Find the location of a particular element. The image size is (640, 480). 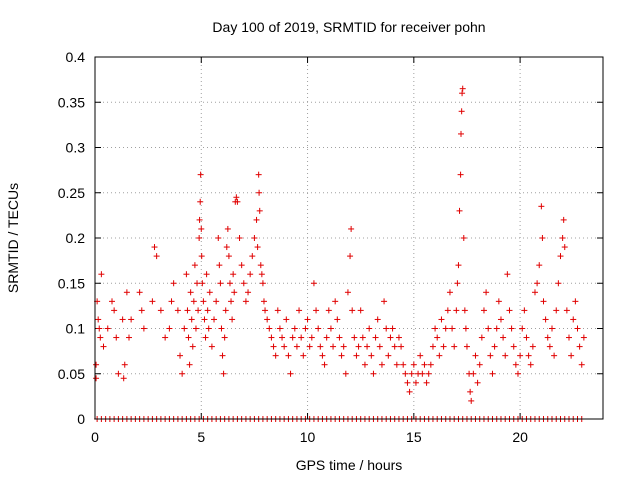

y-tick-label: 0.1 is located at coordinates (76, 329).